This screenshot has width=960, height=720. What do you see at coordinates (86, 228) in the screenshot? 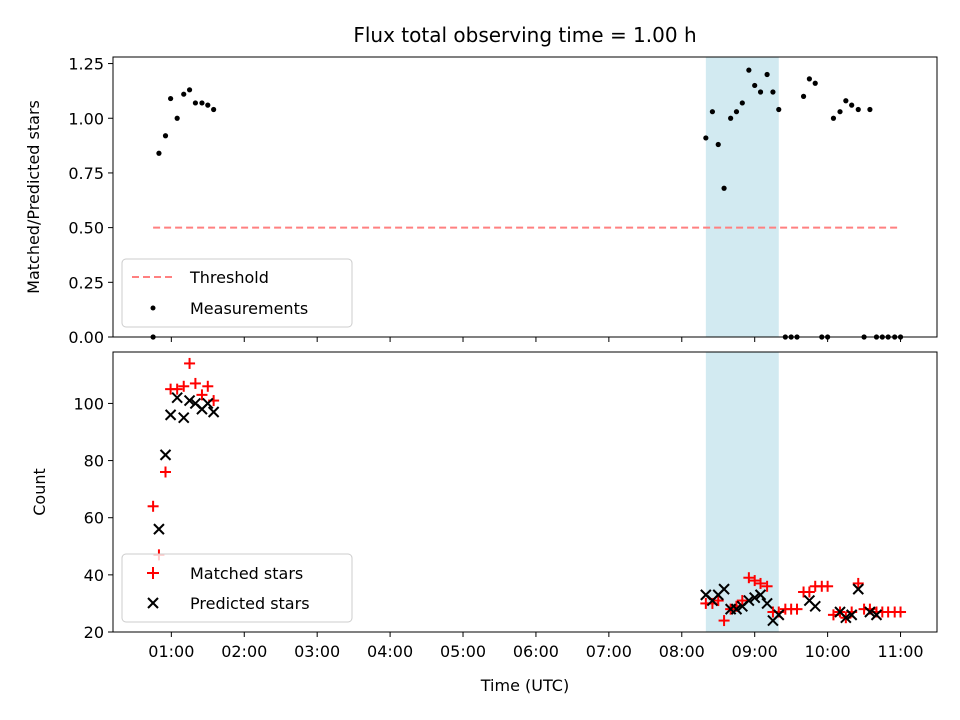
I see `top-y-tick-label: 0.50` at bounding box center [86, 228].